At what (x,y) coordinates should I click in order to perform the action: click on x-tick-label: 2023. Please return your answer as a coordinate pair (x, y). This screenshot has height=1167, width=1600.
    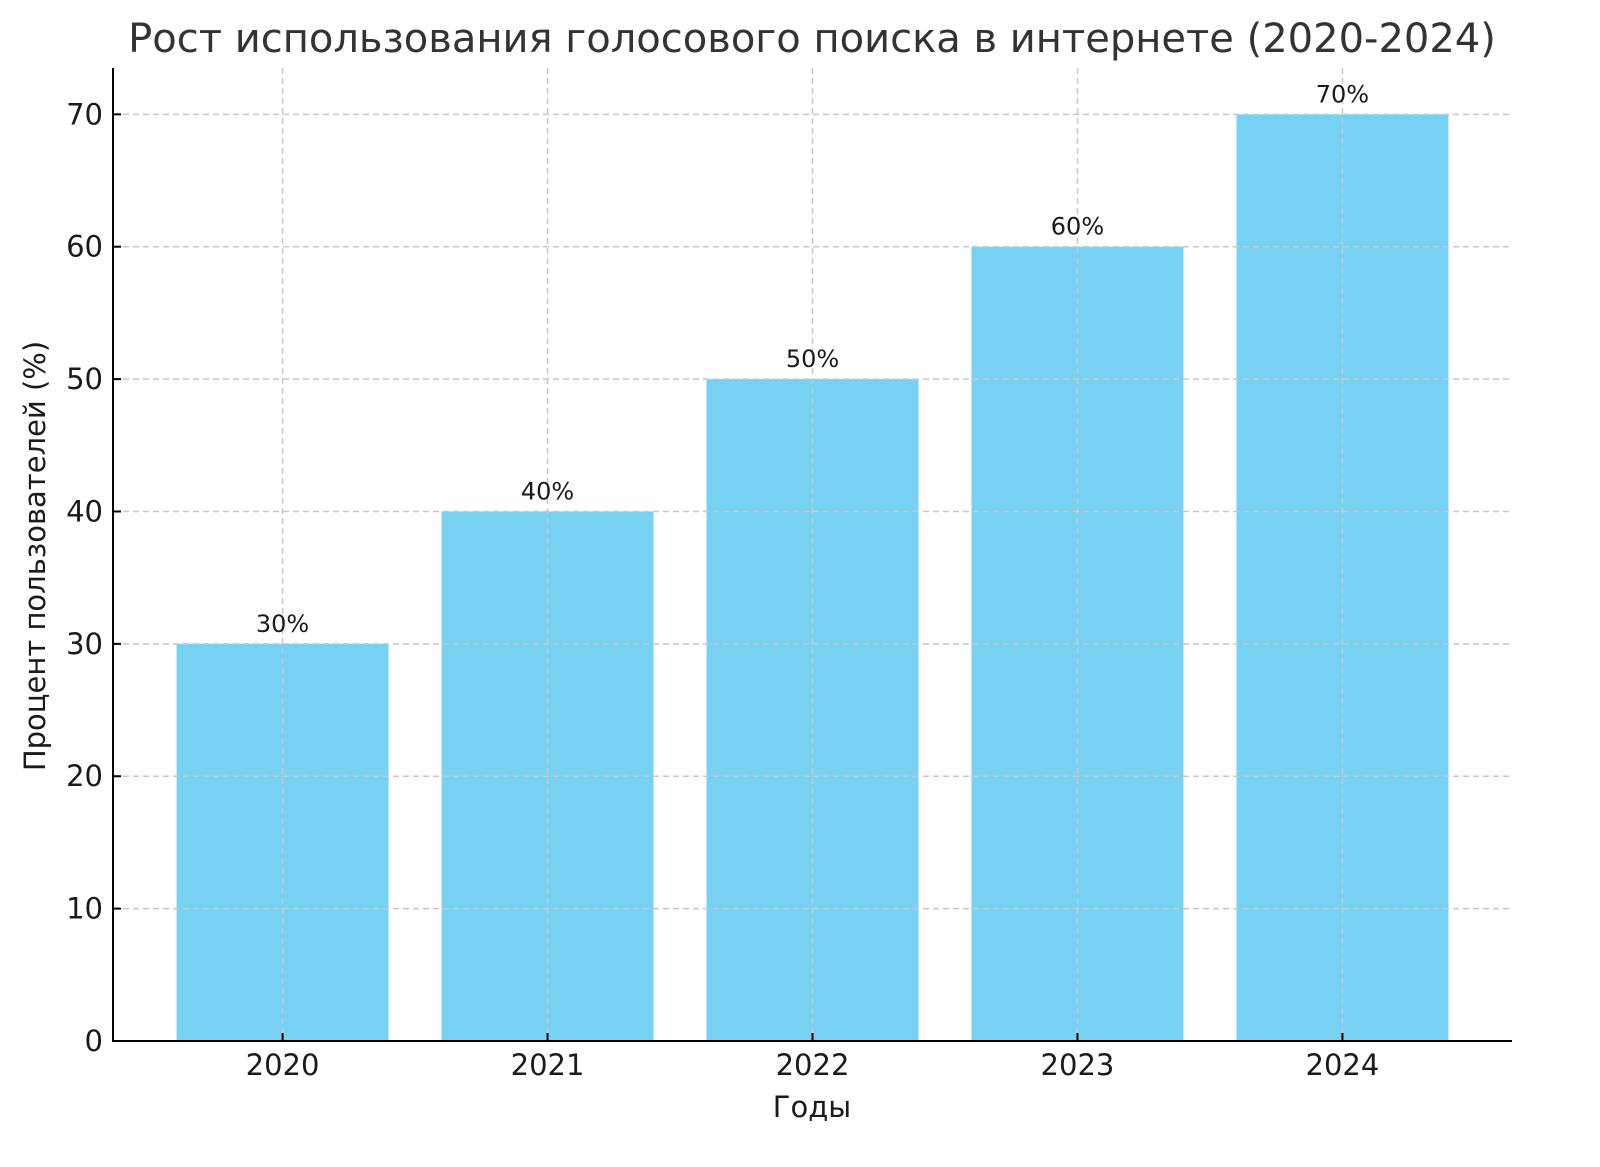
    Looking at the image, I should click on (1078, 1065).